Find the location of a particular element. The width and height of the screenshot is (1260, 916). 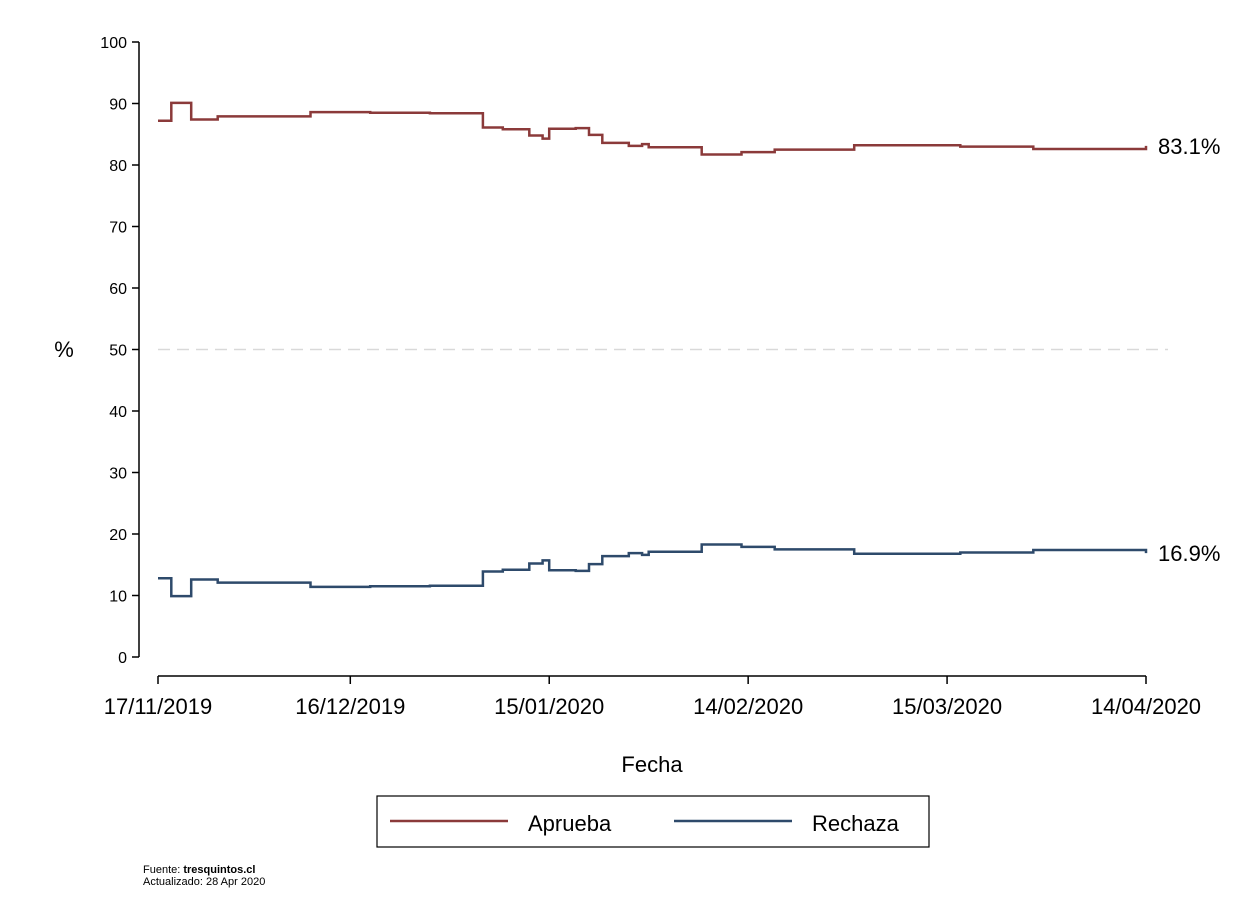

legend-label-aprueba: Aprueba is located at coordinates (570, 823).